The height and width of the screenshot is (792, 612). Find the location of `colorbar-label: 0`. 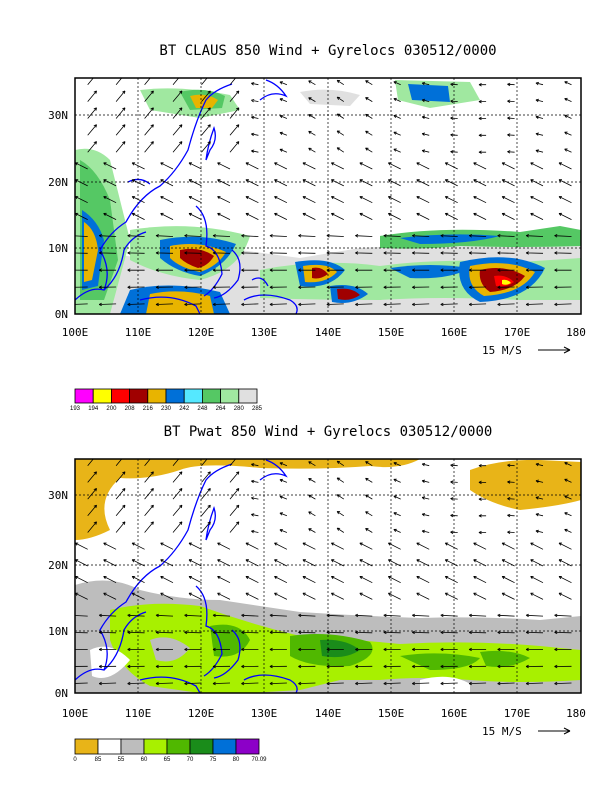

colorbar-label: 0 is located at coordinates (75, 760).